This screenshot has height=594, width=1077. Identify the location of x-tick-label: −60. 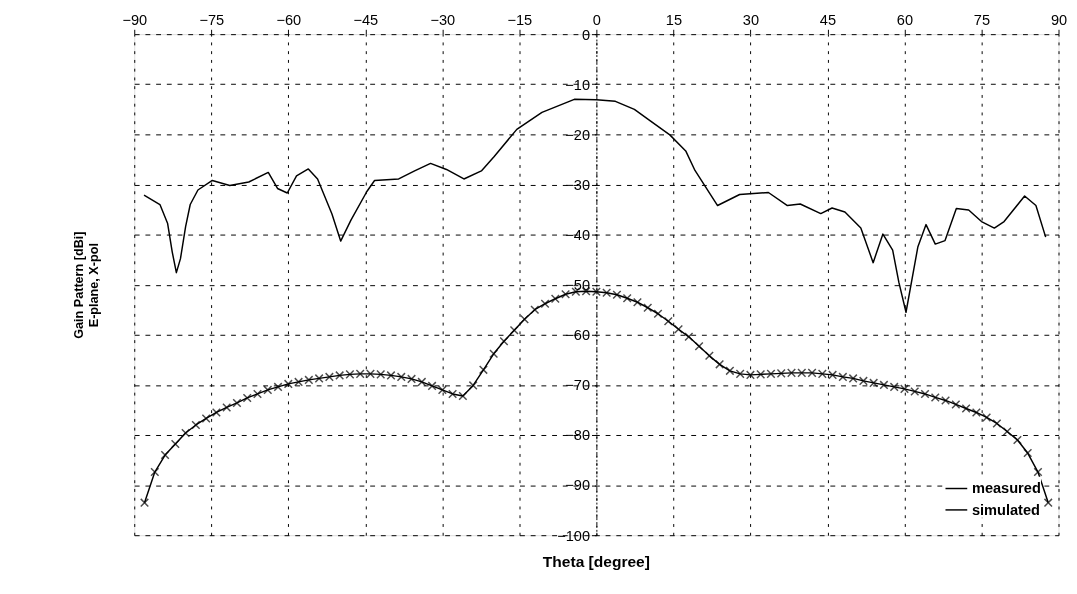
(289, 19).